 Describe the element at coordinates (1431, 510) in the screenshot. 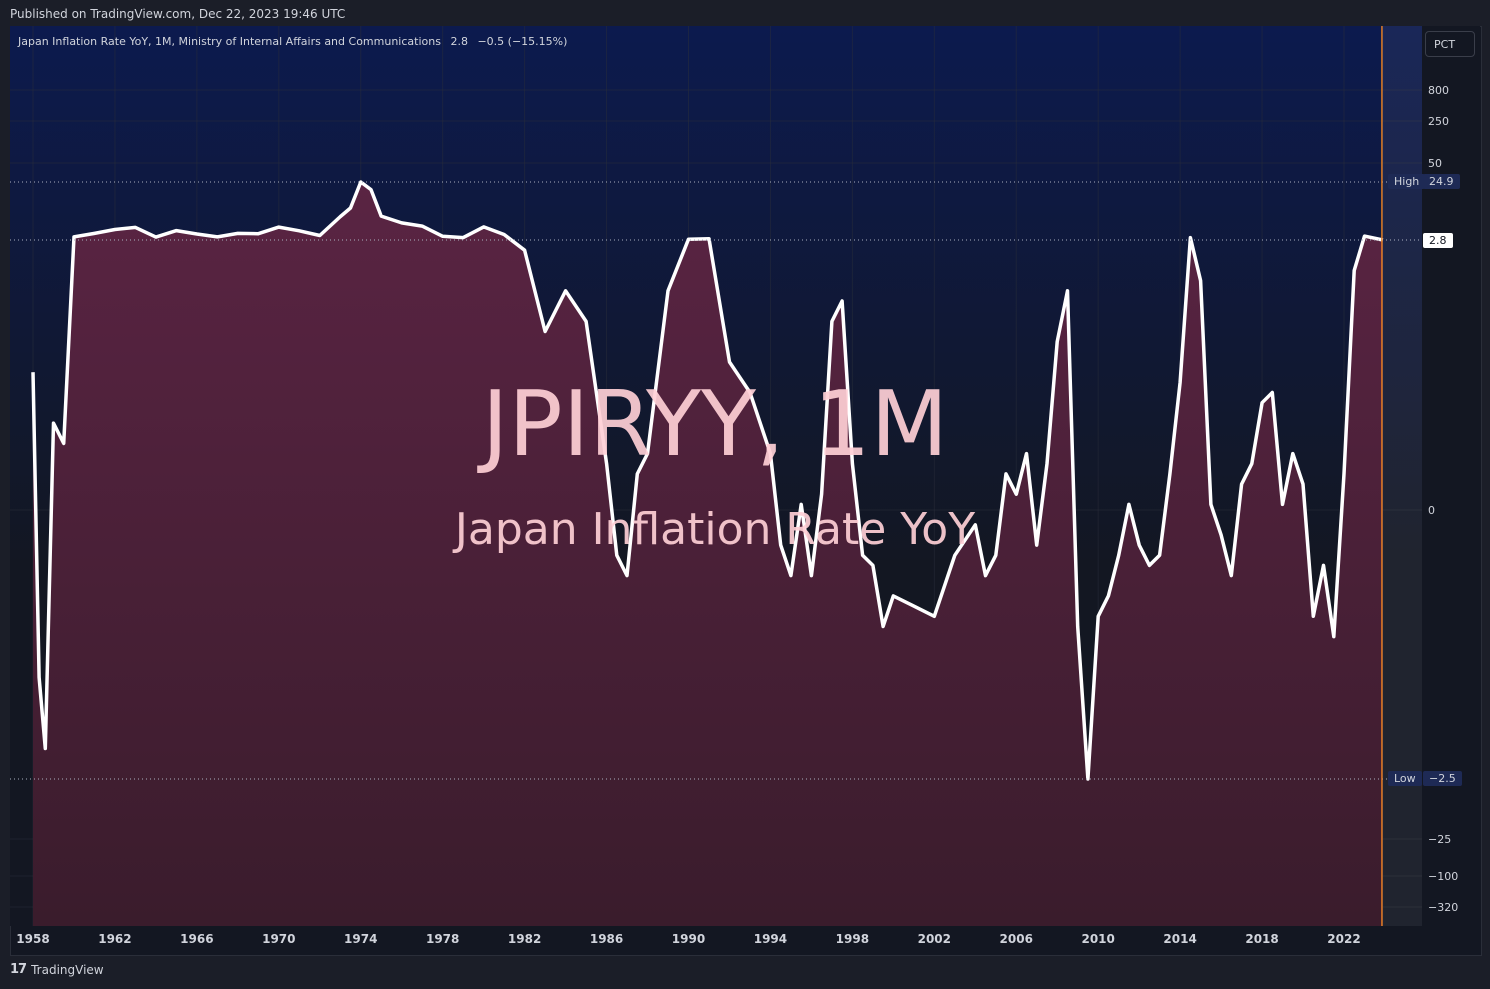

I see `y-tick-label: 0` at that location.